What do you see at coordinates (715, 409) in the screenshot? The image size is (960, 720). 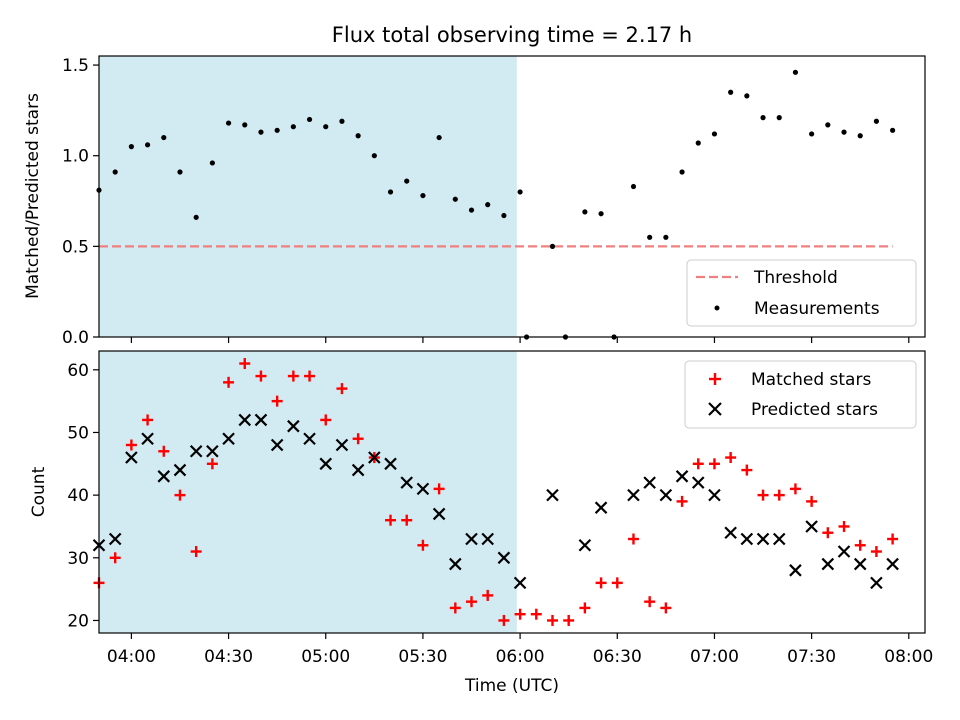 I see `legend-predicted-swatch` at bounding box center [715, 409].